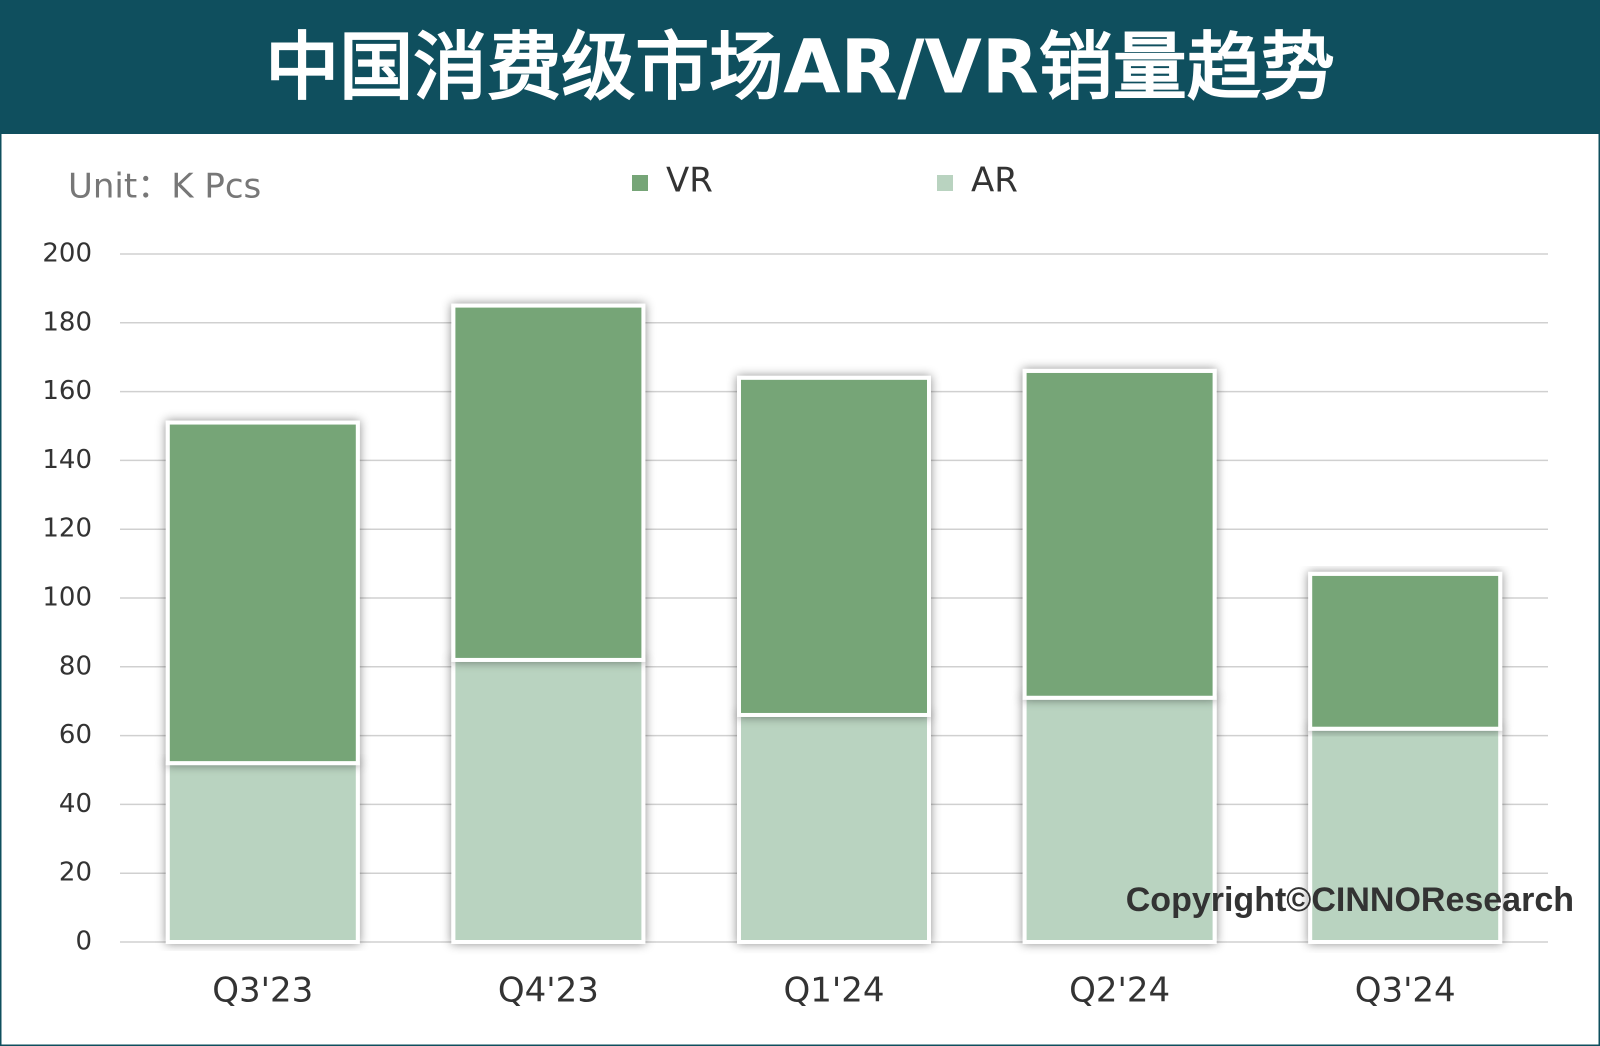  I want to click on chart-title: 中国消费级市场AR/VR销量趋势, so click(800, 68).